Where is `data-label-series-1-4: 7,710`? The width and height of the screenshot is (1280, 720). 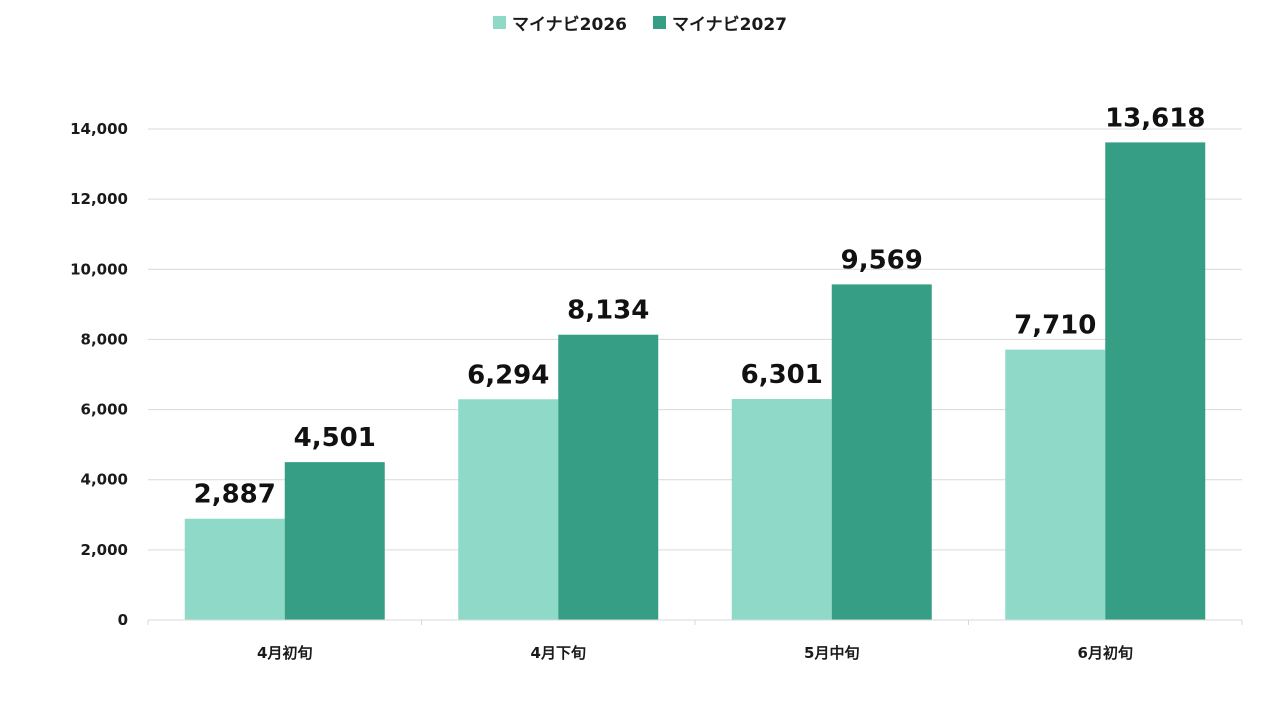 data-label-series-1-4: 7,710 is located at coordinates (1055, 326).